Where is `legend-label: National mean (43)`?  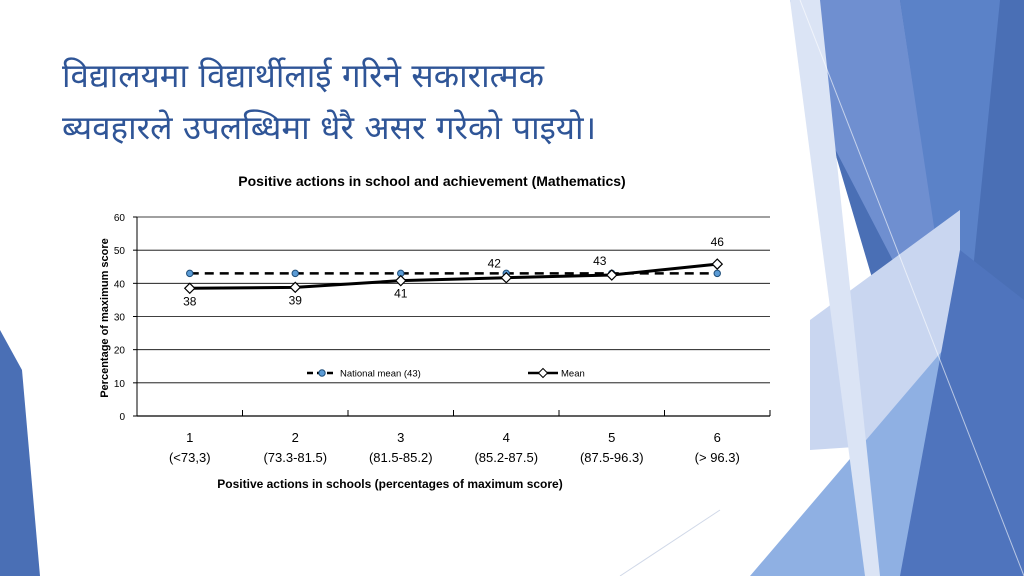 legend-label: National mean (43) is located at coordinates (380, 374).